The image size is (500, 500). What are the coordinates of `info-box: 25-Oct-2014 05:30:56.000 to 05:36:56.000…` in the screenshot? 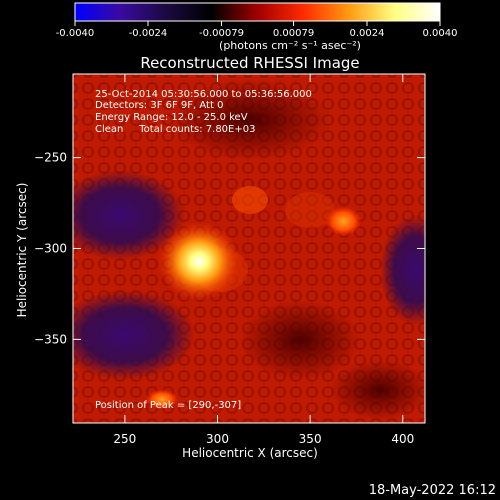 It's located at (203, 112).